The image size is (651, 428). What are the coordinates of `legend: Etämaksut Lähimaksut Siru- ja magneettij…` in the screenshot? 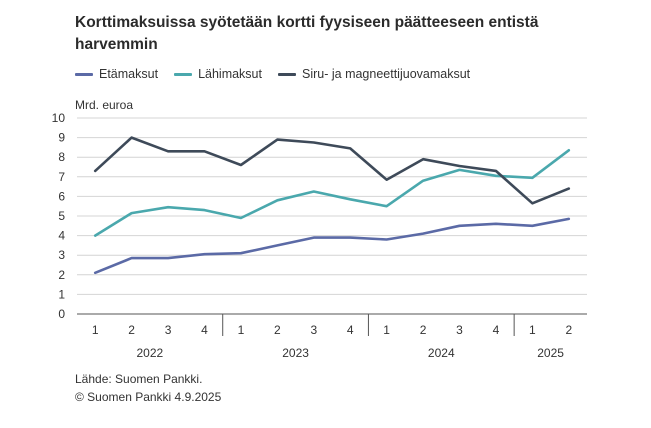 It's located at (272, 74).